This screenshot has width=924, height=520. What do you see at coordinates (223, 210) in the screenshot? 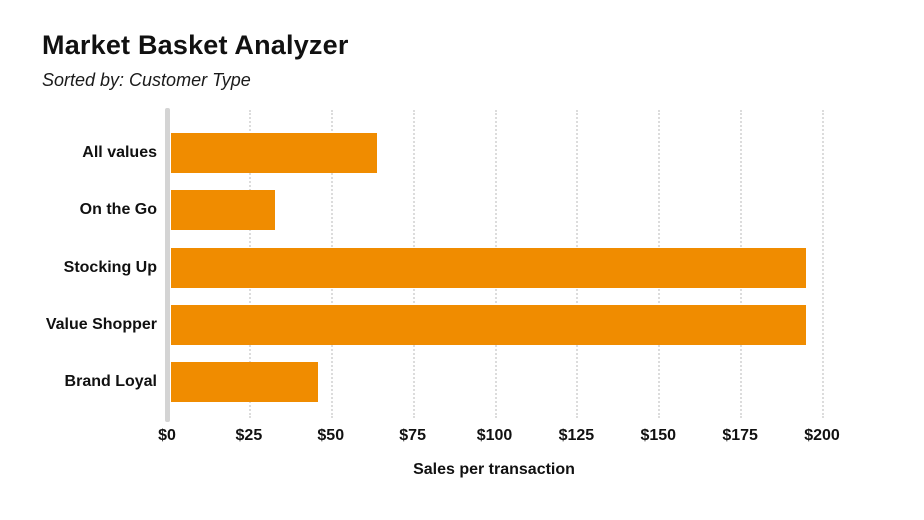
I see `bar-on-the-go` at bounding box center [223, 210].